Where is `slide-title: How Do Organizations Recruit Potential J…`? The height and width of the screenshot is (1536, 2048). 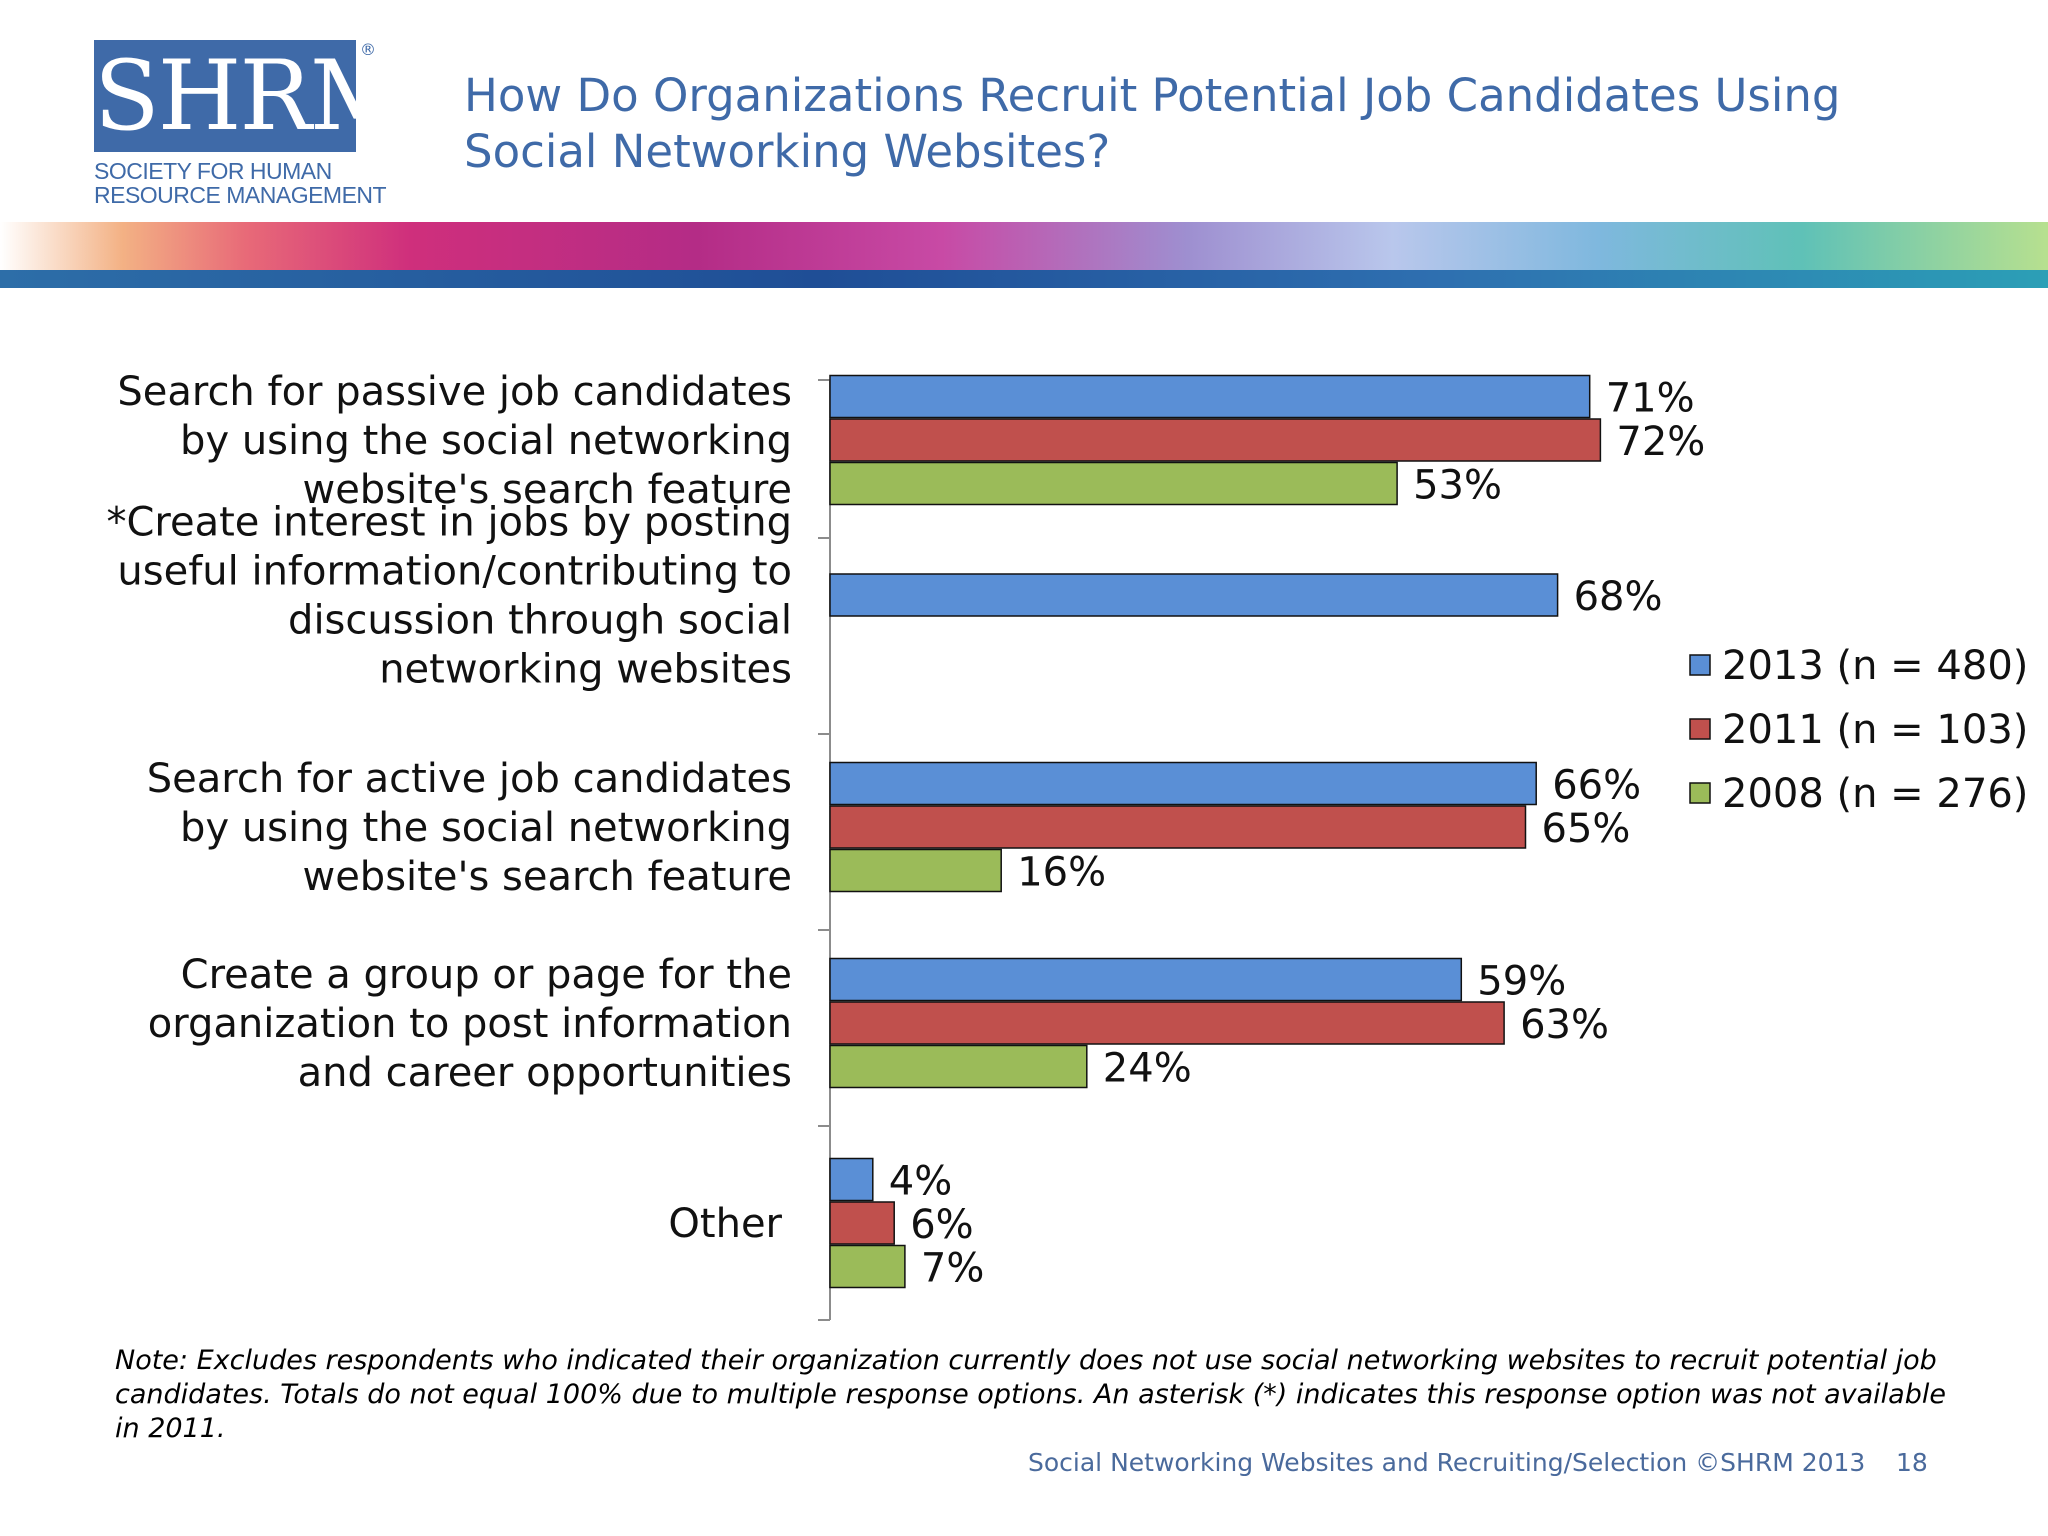 slide-title: How Do Organizations Recruit Potential J… is located at coordinates (1214, 124).